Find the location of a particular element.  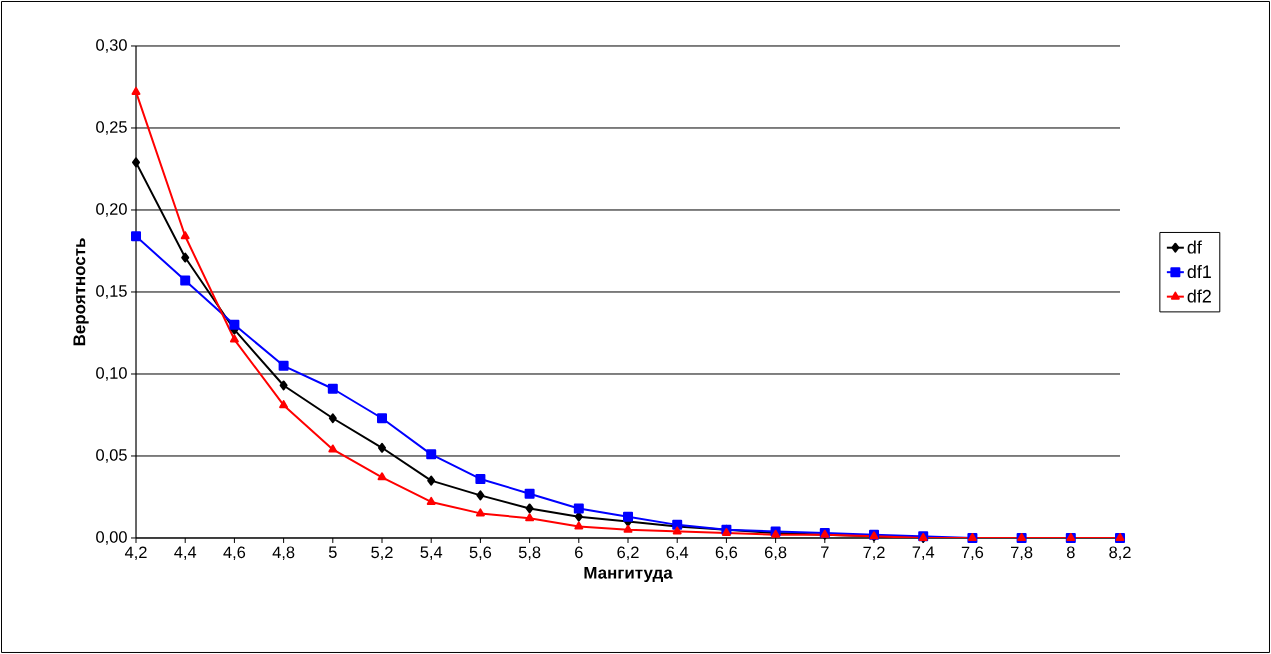

x-tick-label: 8 is located at coordinates (1070, 552).